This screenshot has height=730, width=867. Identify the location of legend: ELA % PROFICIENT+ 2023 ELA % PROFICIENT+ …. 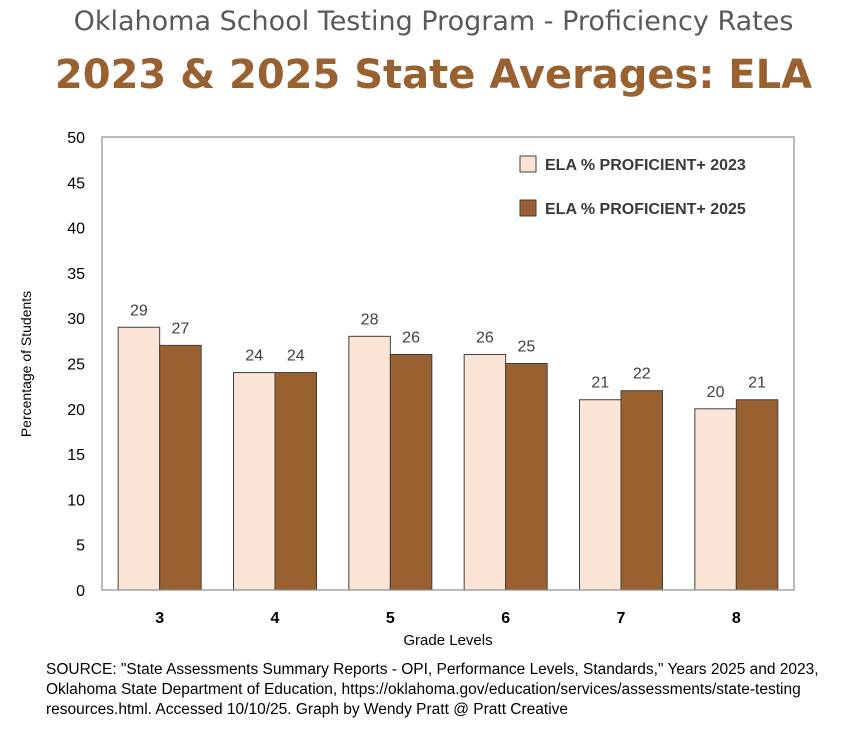
(632, 186).